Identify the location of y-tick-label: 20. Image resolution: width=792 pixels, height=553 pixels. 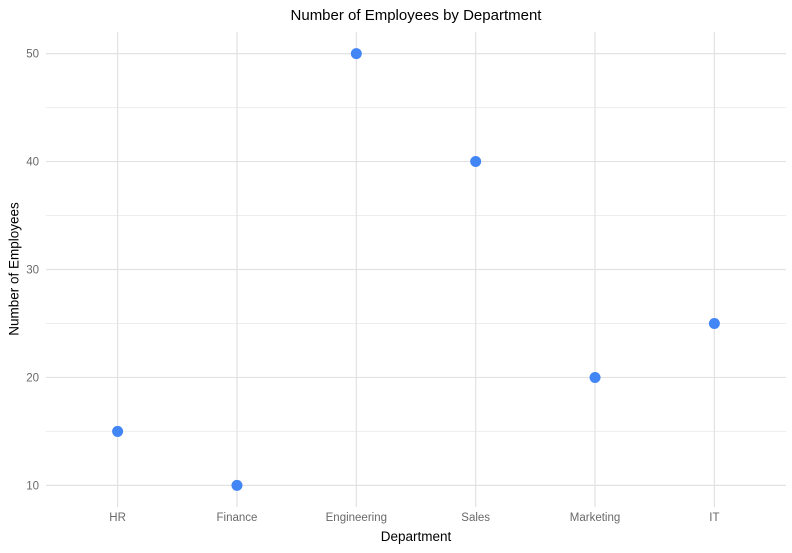
(32, 378).